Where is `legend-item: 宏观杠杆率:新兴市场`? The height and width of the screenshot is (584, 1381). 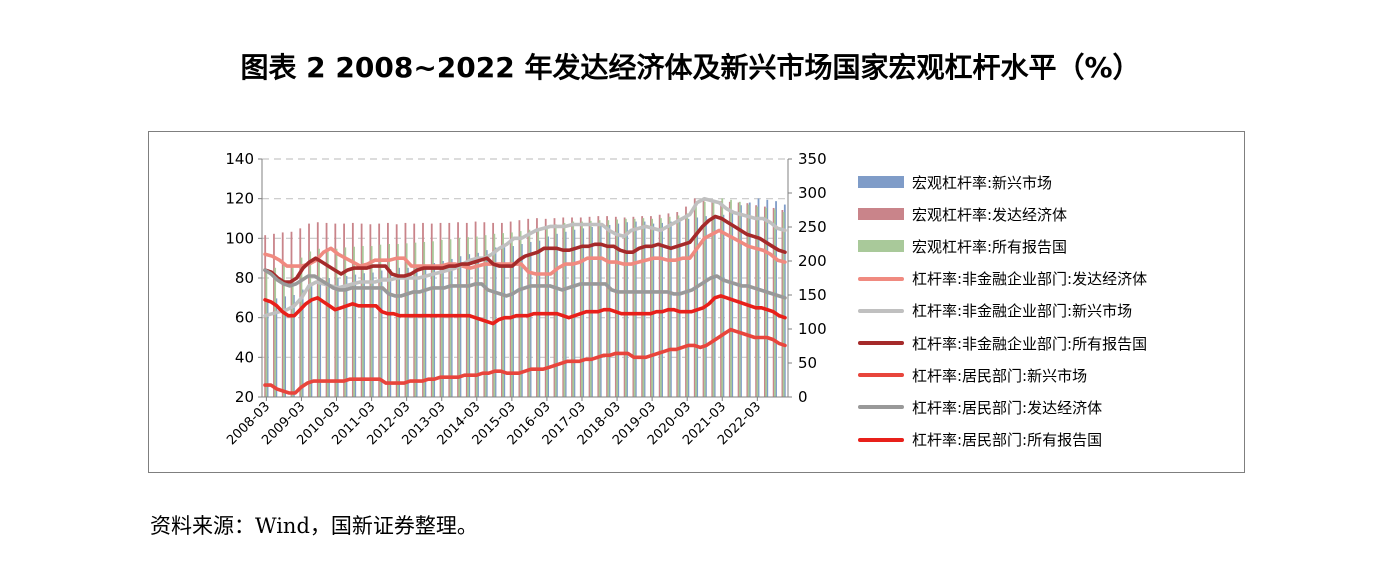
legend-item: 宏观杠杆率:新兴市场 is located at coordinates (1002, 182).